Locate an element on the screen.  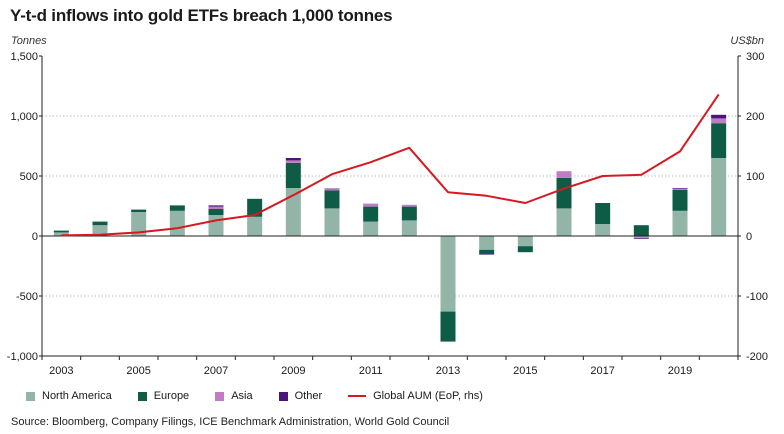
left-tick-label: 0 is located at coordinates (35, 237).